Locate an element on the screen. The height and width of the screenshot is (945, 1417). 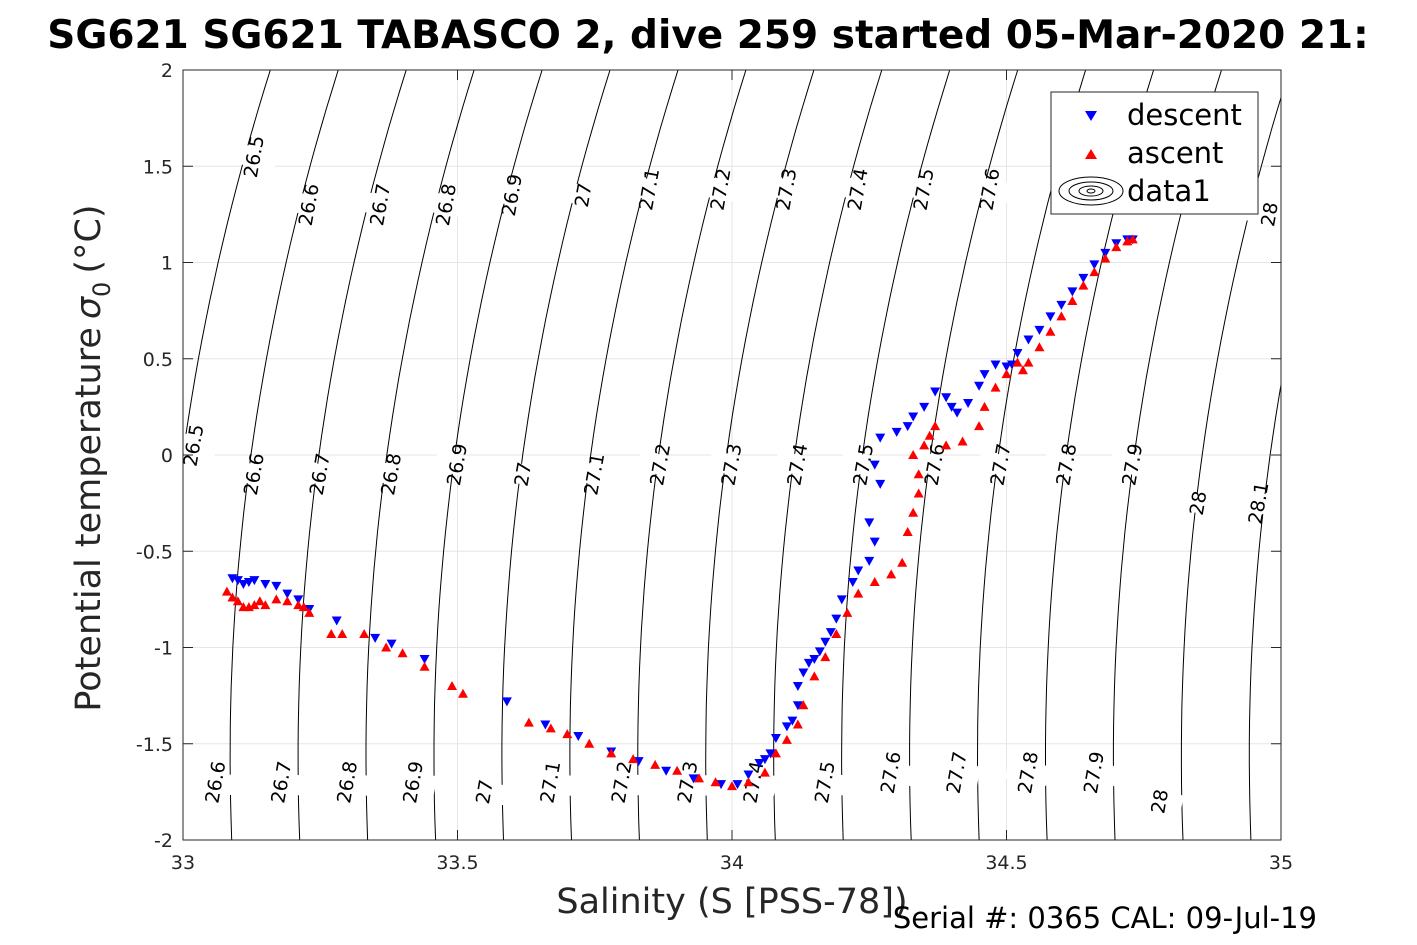
x-tick-label-1: 33.5 is located at coordinates (457, 863).